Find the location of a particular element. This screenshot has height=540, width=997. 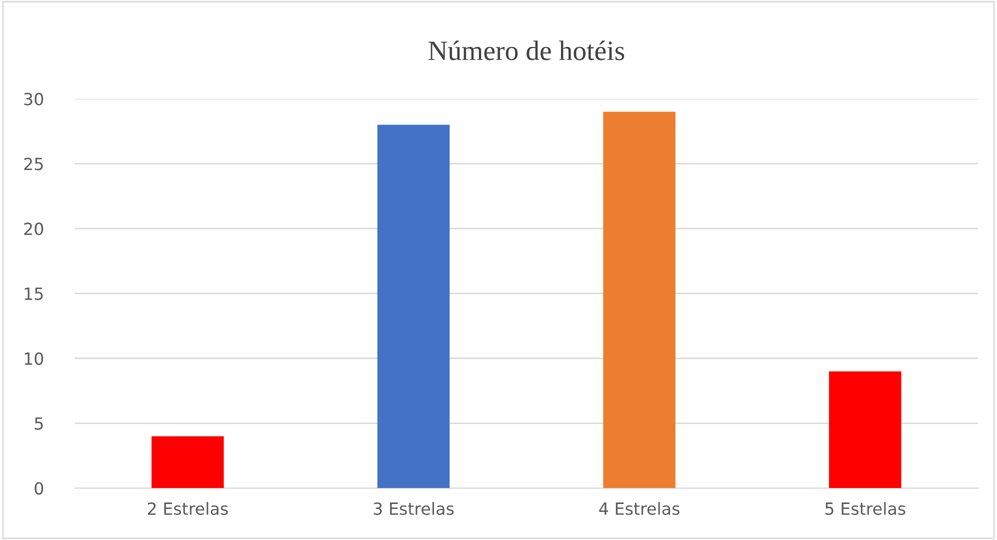

x-tick-label: 5 Estrelas is located at coordinates (865, 508).